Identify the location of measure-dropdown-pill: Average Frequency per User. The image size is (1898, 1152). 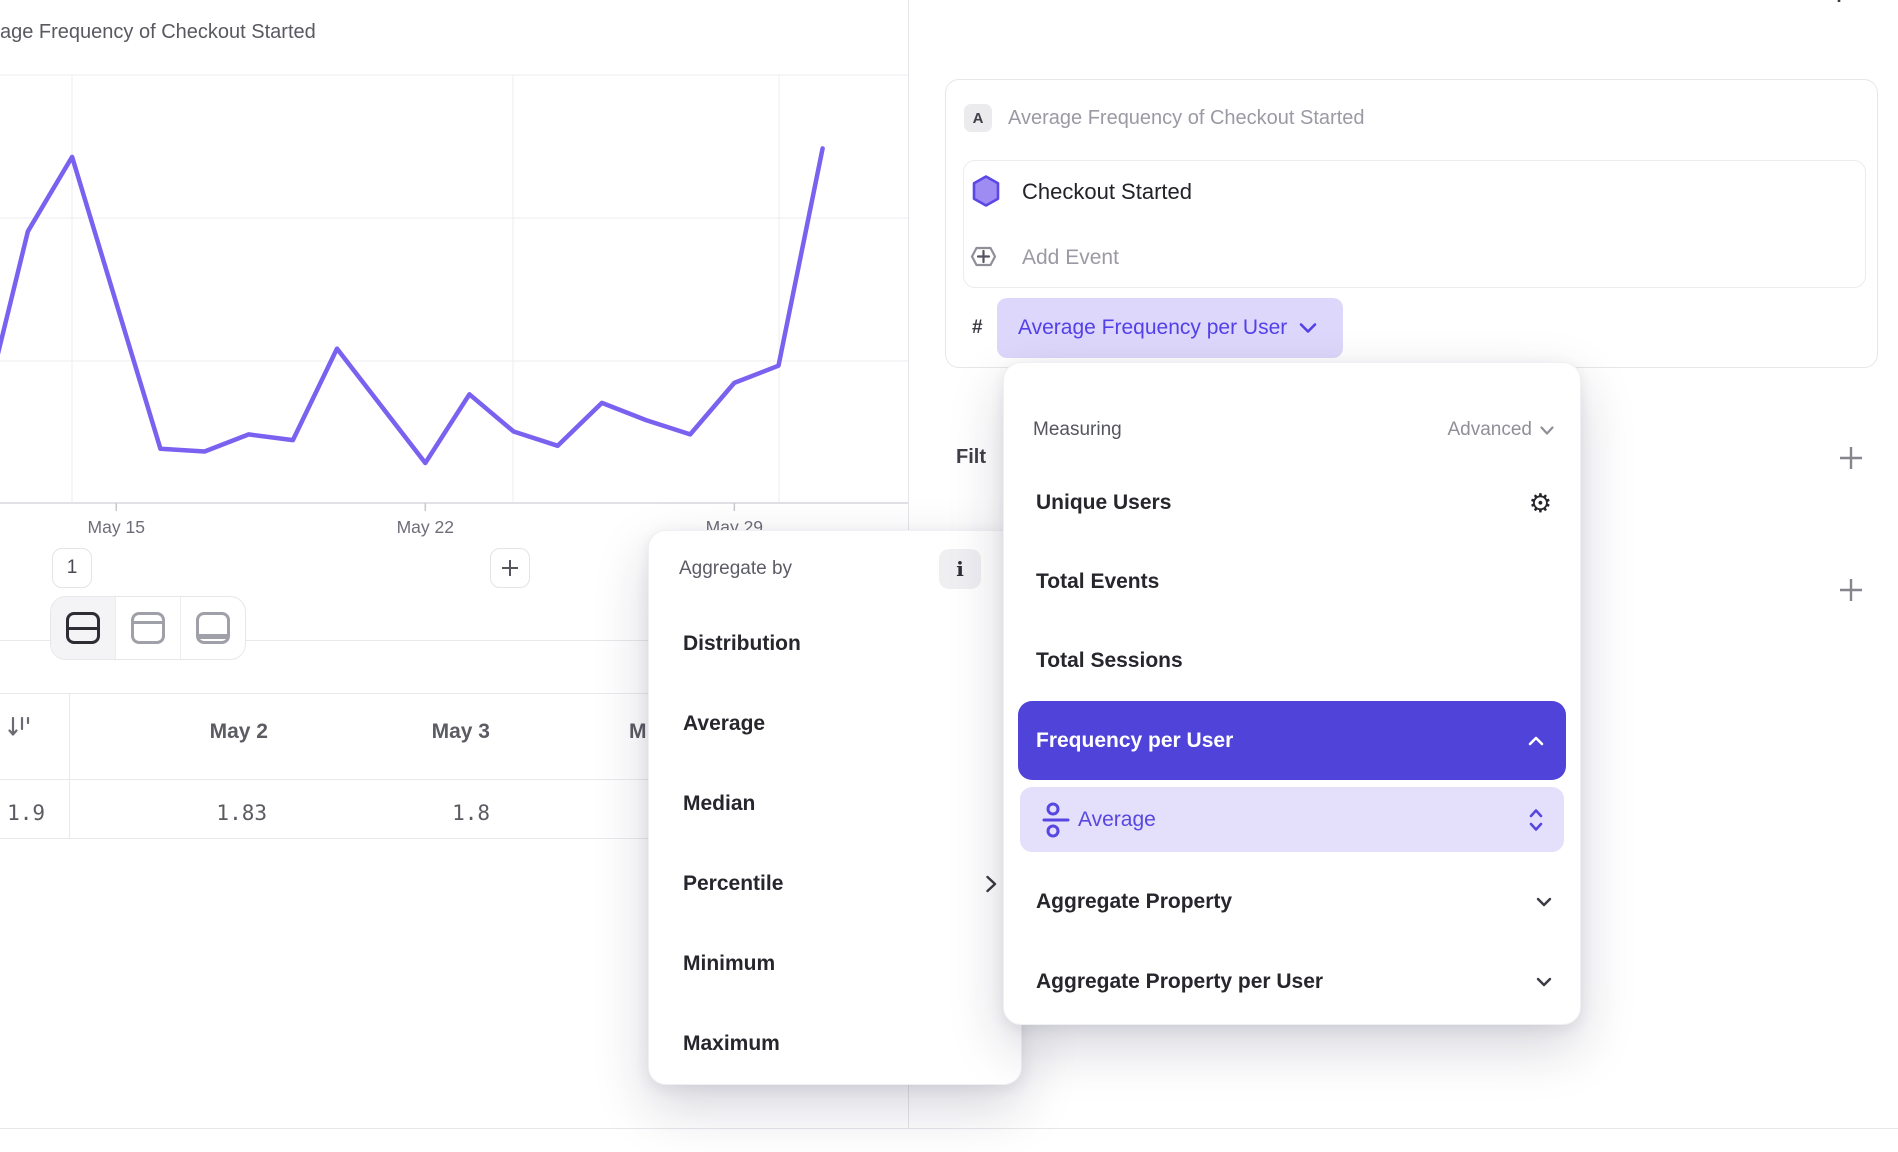
(1170, 328).